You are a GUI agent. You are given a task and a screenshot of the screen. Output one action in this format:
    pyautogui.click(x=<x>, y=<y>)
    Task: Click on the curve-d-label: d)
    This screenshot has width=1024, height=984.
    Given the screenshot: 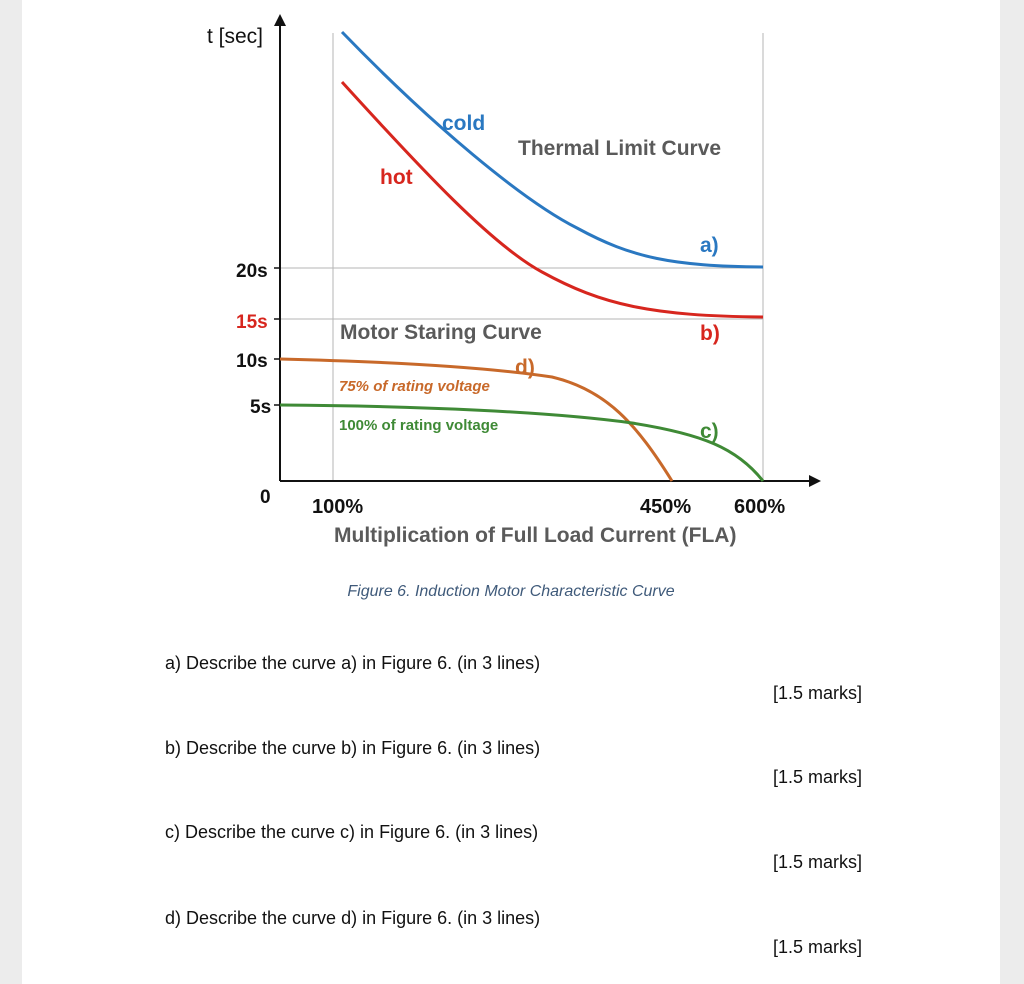 What is the action you would take?
    pyautogui.click(x=525, y=367)
    